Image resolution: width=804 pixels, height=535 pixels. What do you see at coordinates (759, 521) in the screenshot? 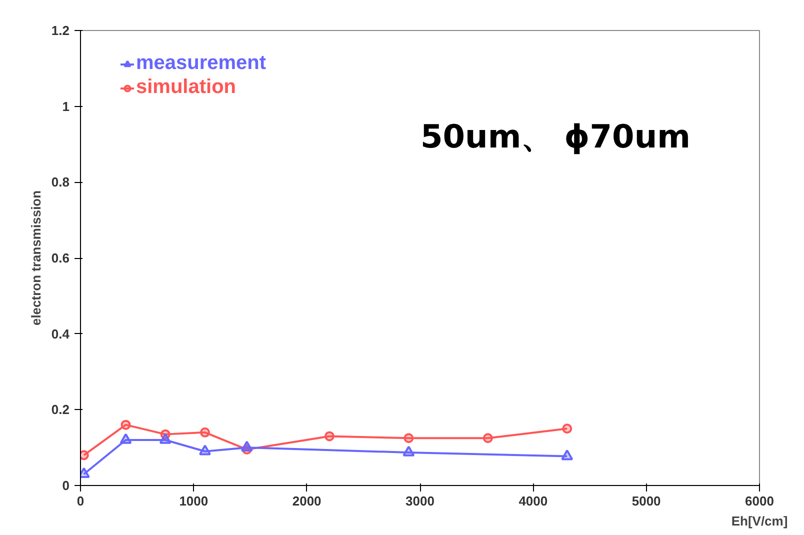
I see `x-axis-title: Eh[V/cm]` at bounding box center [759, 521].